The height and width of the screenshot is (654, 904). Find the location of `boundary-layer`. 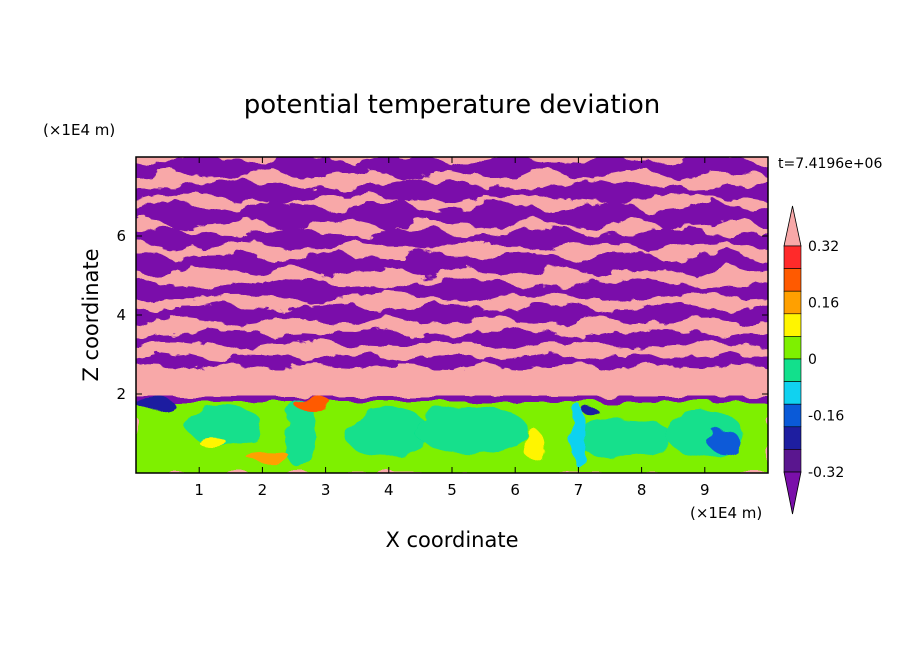

boundary-layer is located at coordinates (452, 434).